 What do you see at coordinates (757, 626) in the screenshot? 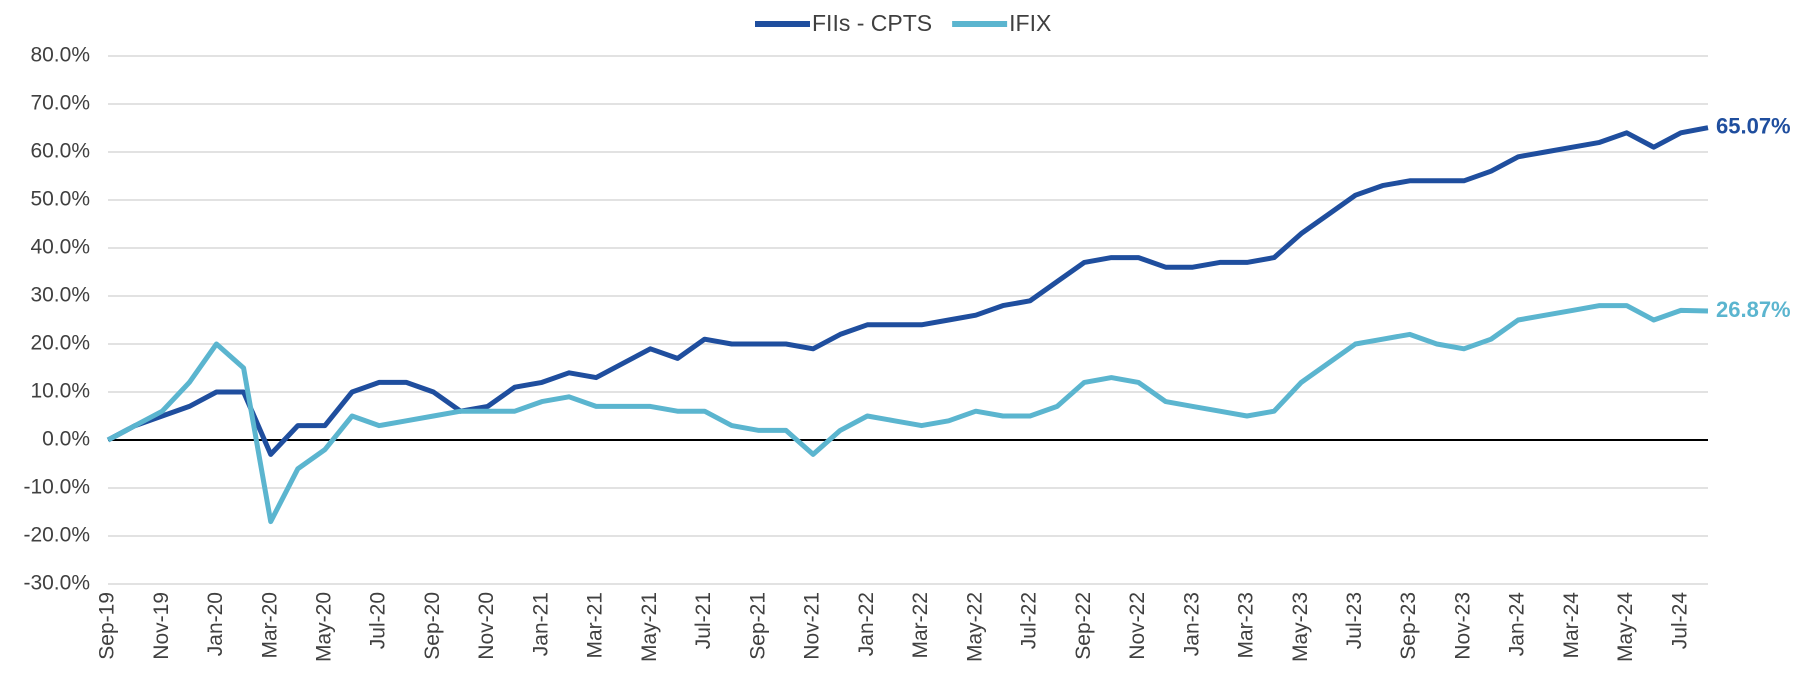
I see `x-tick-label: Sep-21` at bounding box center [757, 626].